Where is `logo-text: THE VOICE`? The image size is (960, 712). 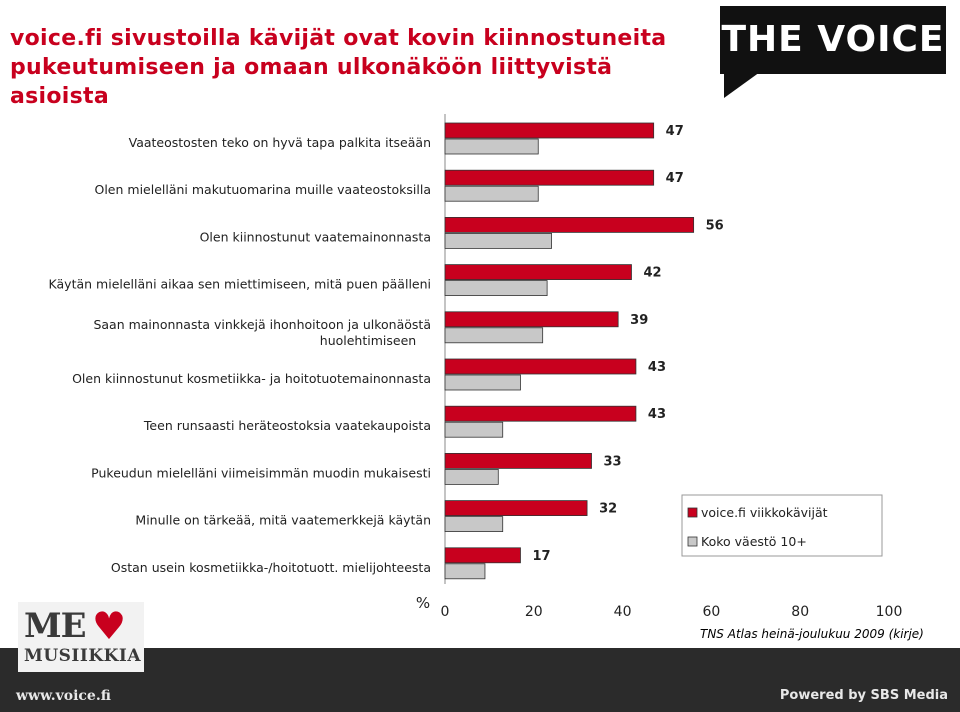
logo-text: THE VOICE is located at coordinates (833, 39).